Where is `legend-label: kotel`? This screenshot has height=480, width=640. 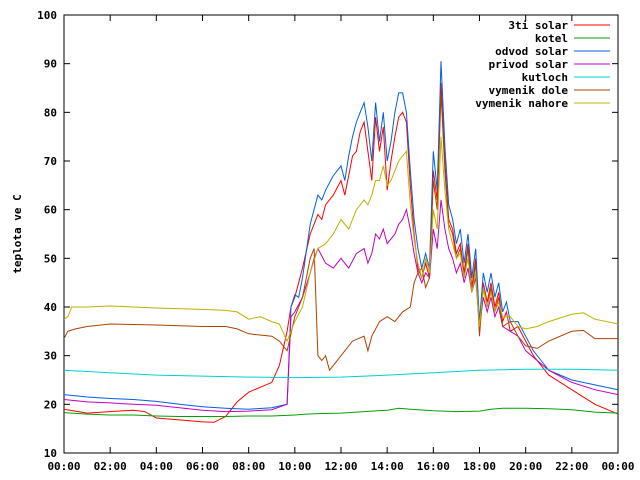 legend-label: kotel is located at coordinates (551, 38).